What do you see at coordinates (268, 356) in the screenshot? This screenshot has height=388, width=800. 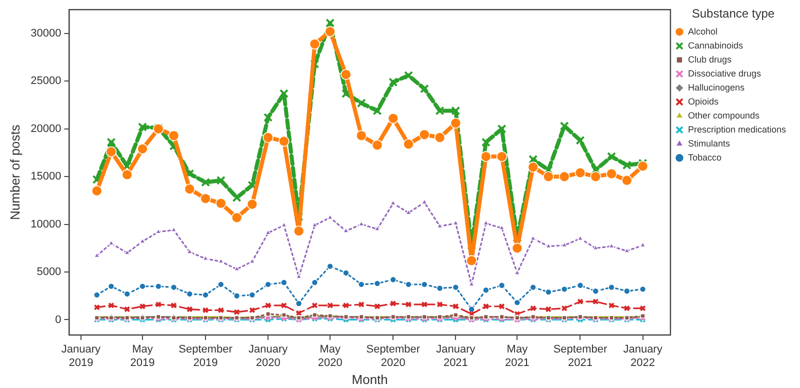 I see `x-tick-label: January 2020` at bounding box center [268, 356].